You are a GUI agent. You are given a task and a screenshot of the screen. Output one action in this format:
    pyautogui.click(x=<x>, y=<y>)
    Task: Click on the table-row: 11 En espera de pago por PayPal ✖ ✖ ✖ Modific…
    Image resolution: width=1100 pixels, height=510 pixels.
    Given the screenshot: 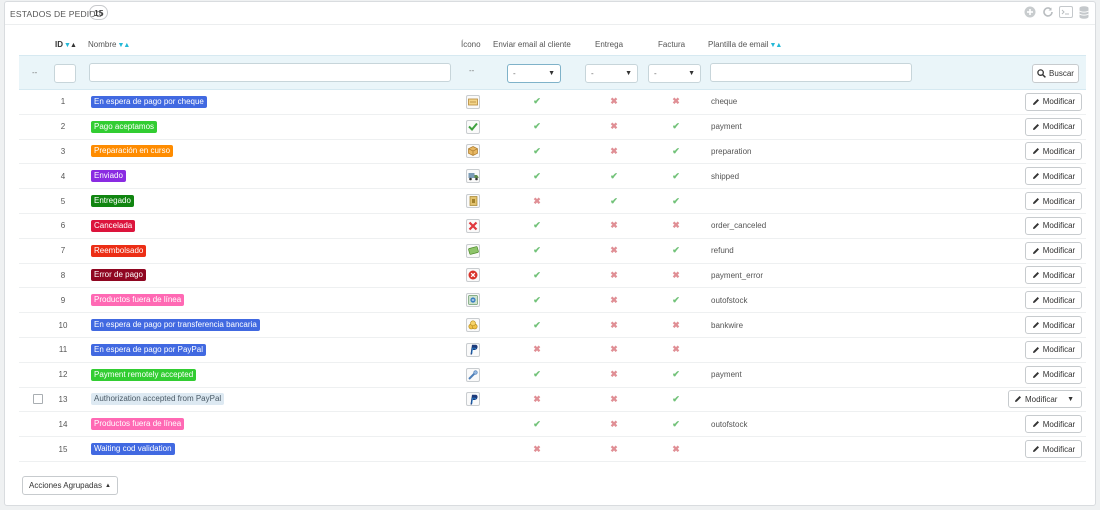 What is the action you would take?
    pyautogui.click(x=552, y=350)
    